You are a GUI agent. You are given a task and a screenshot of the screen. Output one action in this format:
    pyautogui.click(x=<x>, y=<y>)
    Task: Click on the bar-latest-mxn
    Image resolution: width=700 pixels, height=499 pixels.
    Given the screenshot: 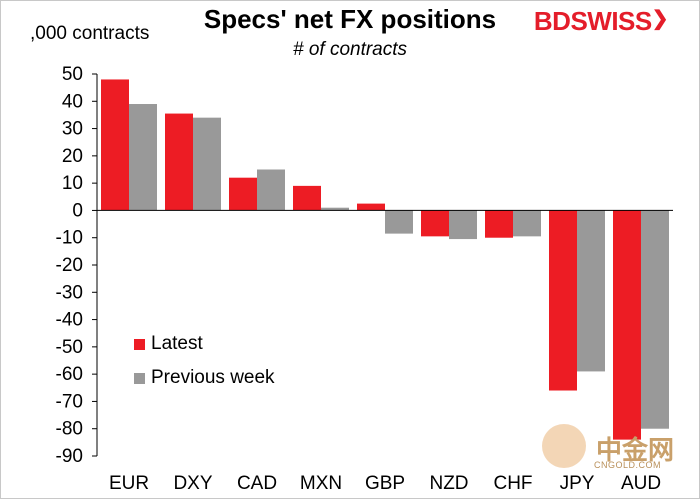 What is the action you would take?
    pyautogui.click(x=307, y=198)
    